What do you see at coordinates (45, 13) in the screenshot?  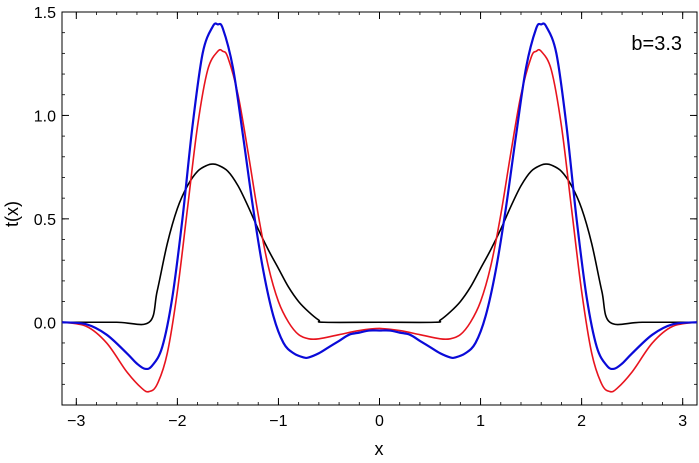 I see `y-tick-label: 1.5` at bounding box center [45, 13].